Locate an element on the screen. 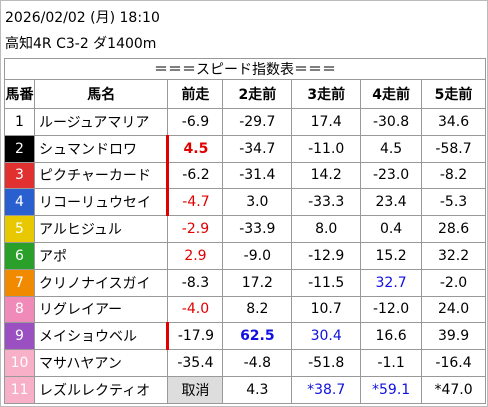  speed-index: -31.4 is located at coordinates (257, 175).